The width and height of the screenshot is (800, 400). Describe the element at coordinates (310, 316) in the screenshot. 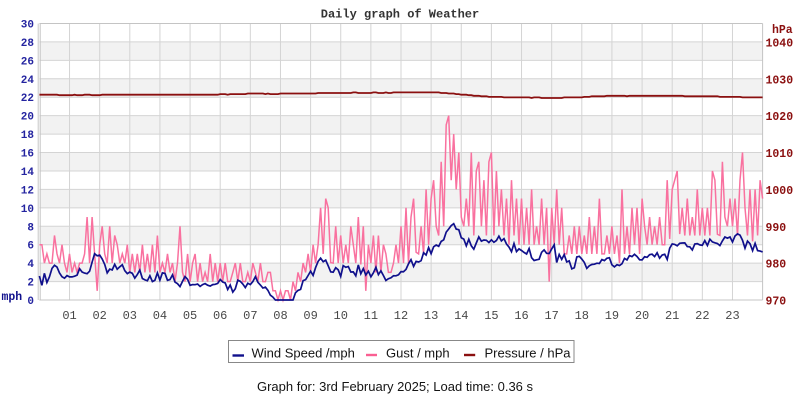

I see `svg-text: 09` at that location.